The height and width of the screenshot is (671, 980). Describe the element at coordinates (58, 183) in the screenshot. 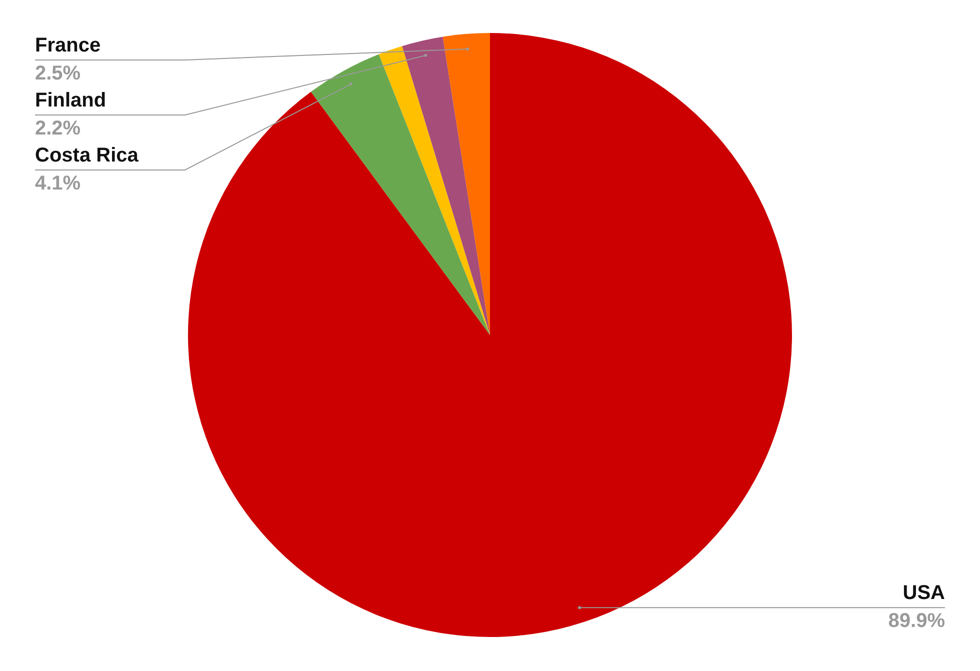

I see `data-label: 4.1%` at that location.